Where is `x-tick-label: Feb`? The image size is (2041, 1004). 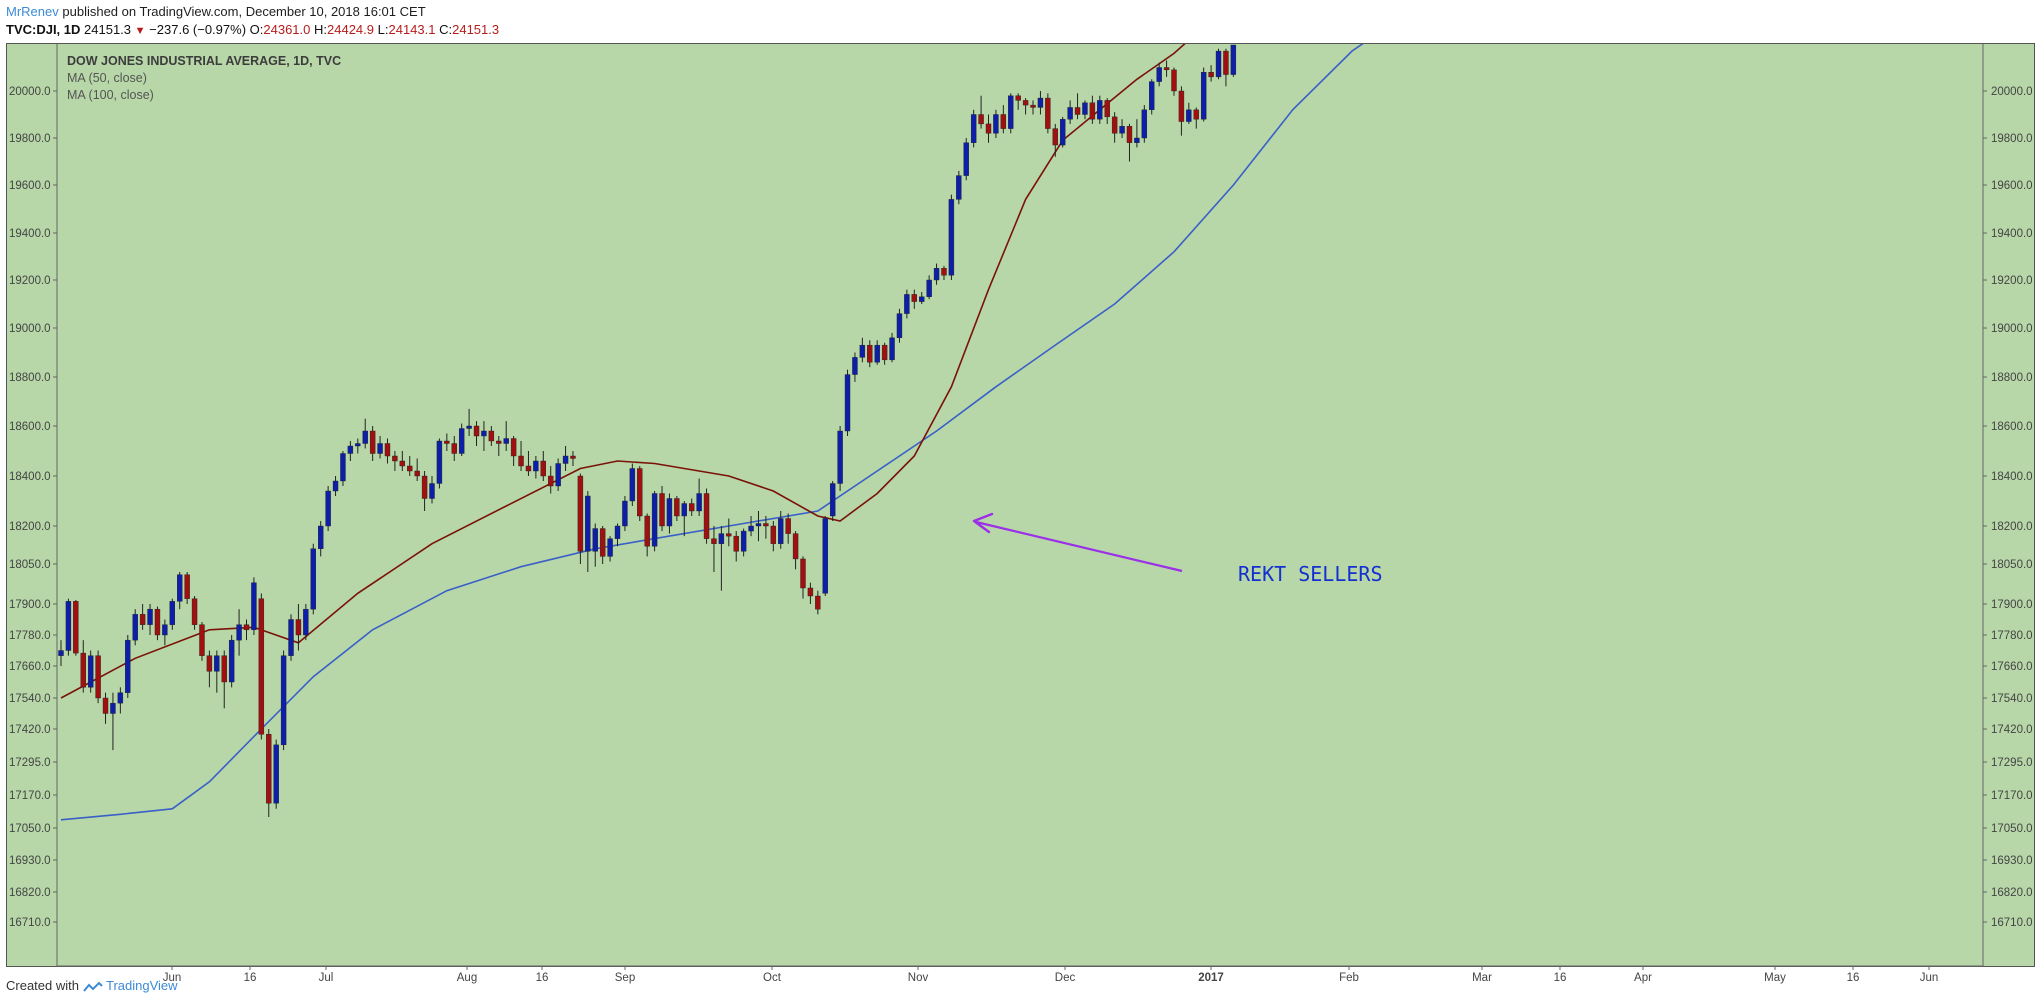
x-tick-label: Feb is located at coordinates (1349, 978).